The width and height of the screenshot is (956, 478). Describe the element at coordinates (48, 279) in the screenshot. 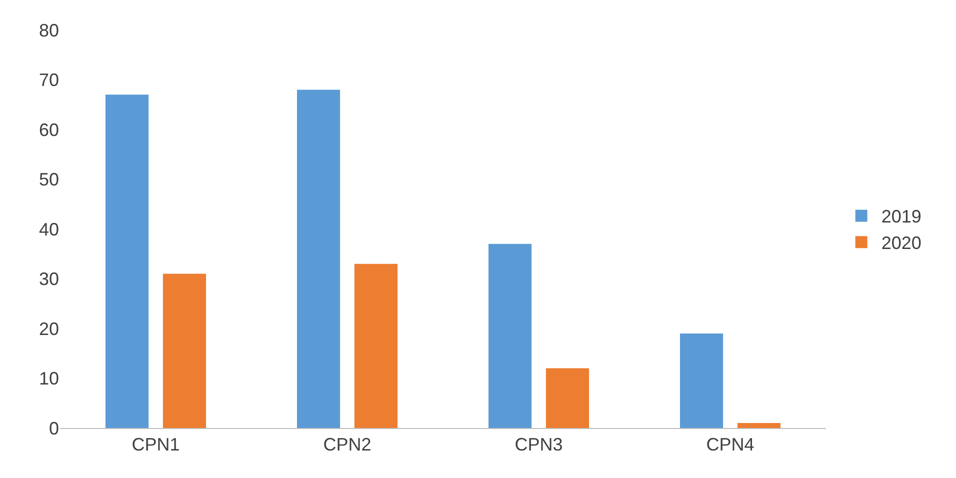

I see `y-tick-label: 30` at that location.